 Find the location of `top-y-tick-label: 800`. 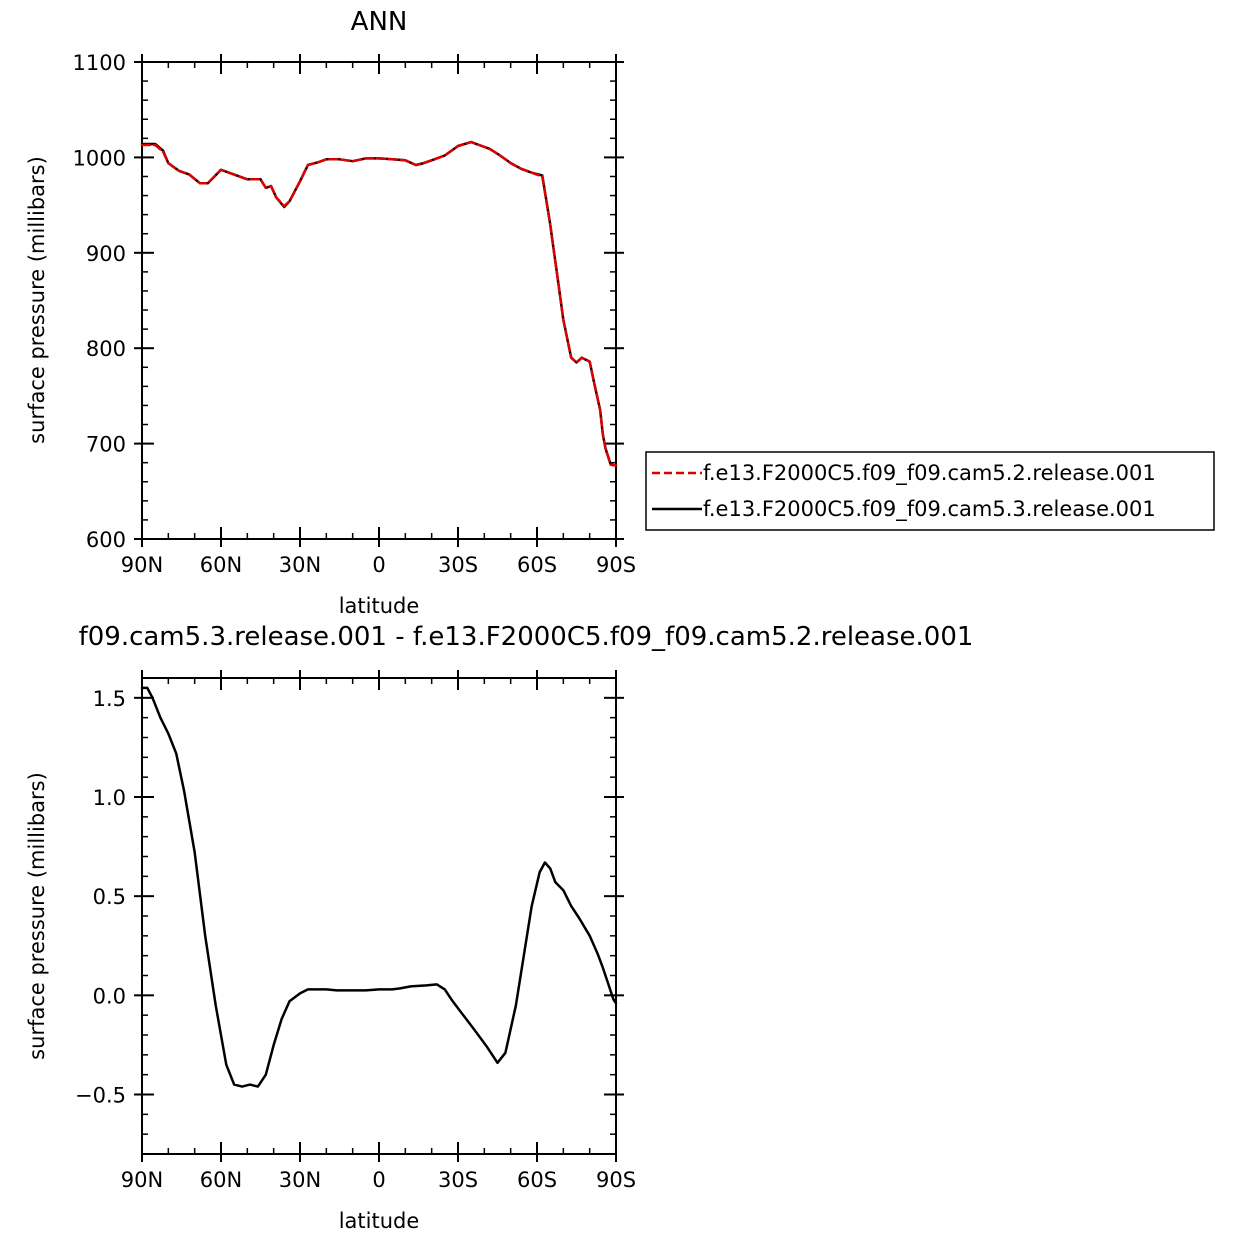

top-y-tick-label: 800 is located at coordinates (106, 349).